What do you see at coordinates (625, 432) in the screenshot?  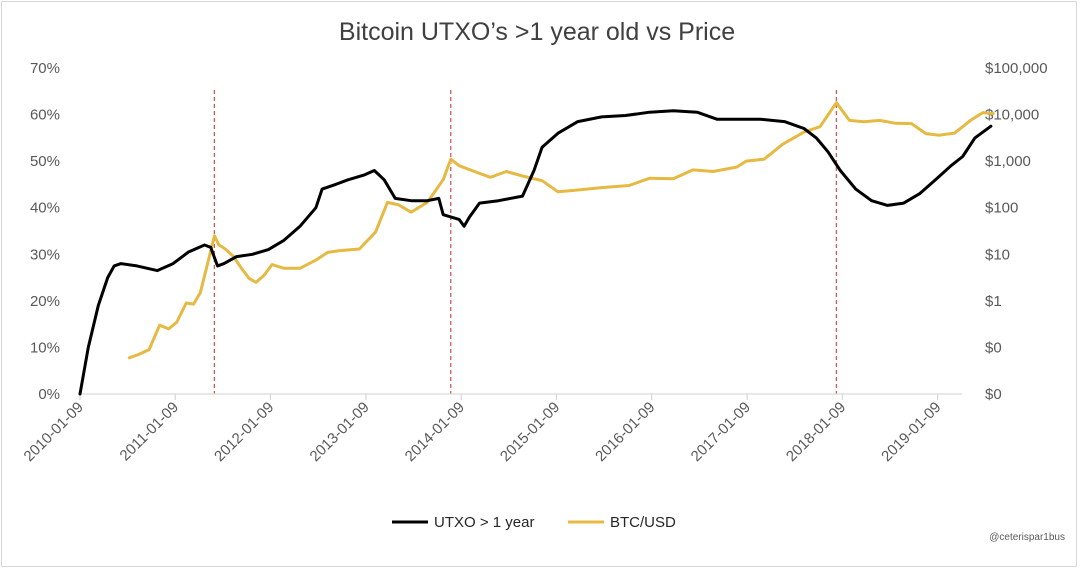 I see `x-tick-label: 2016-01-09` at bounding box center [625, 432].